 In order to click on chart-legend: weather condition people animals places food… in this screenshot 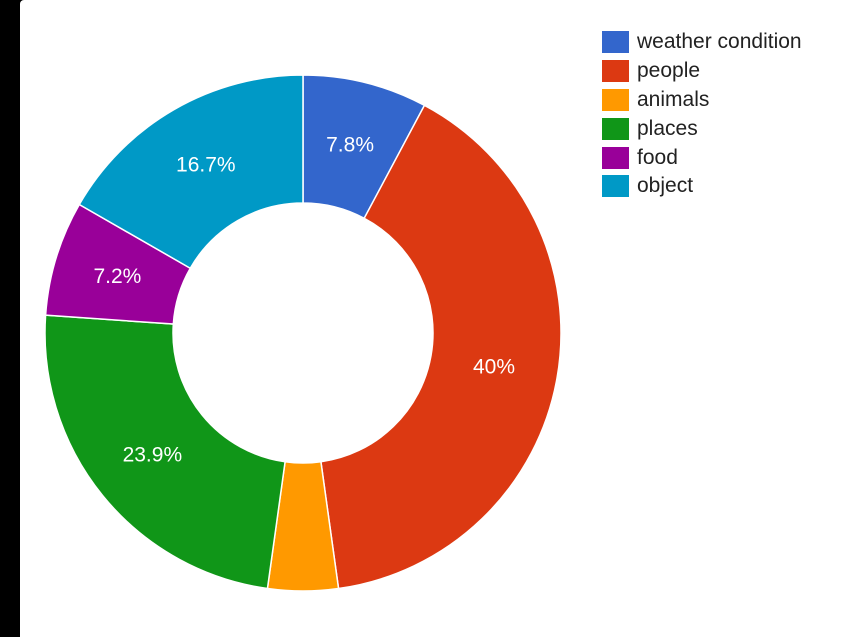, I will do `click(702, 114)`.